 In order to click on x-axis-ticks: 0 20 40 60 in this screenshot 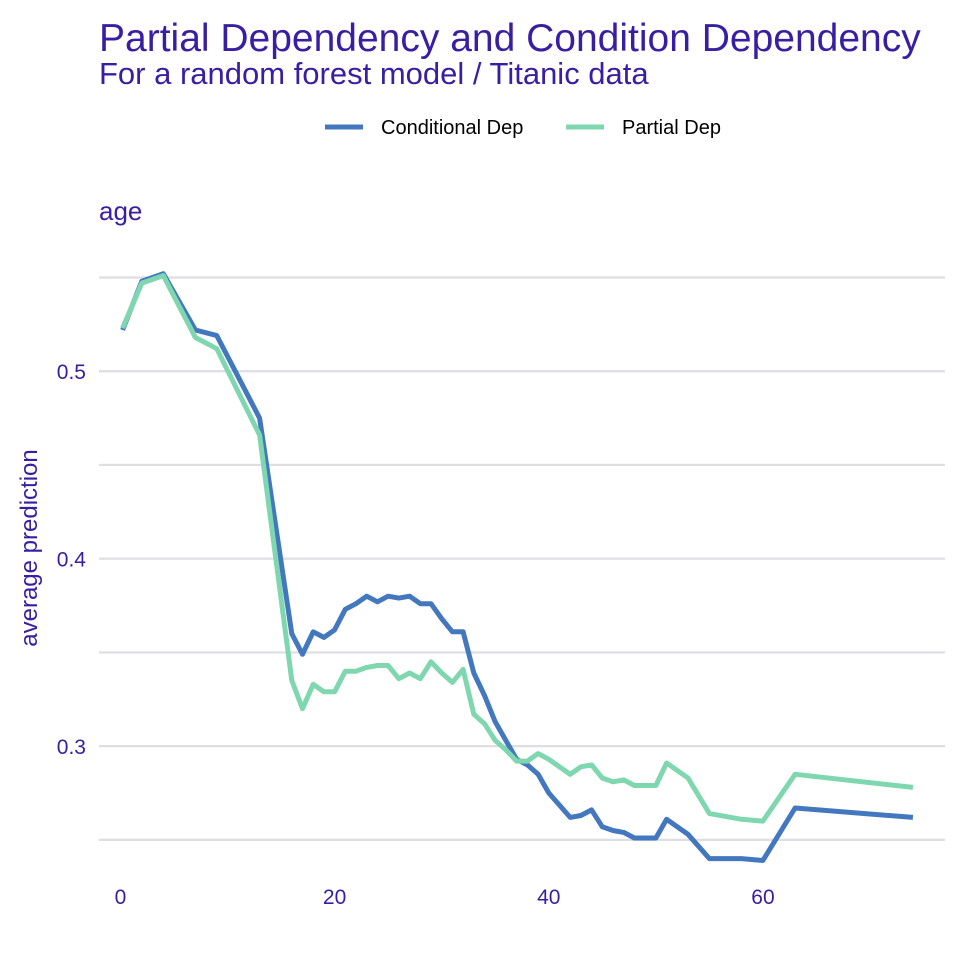, I will do `click(445, 897)`.